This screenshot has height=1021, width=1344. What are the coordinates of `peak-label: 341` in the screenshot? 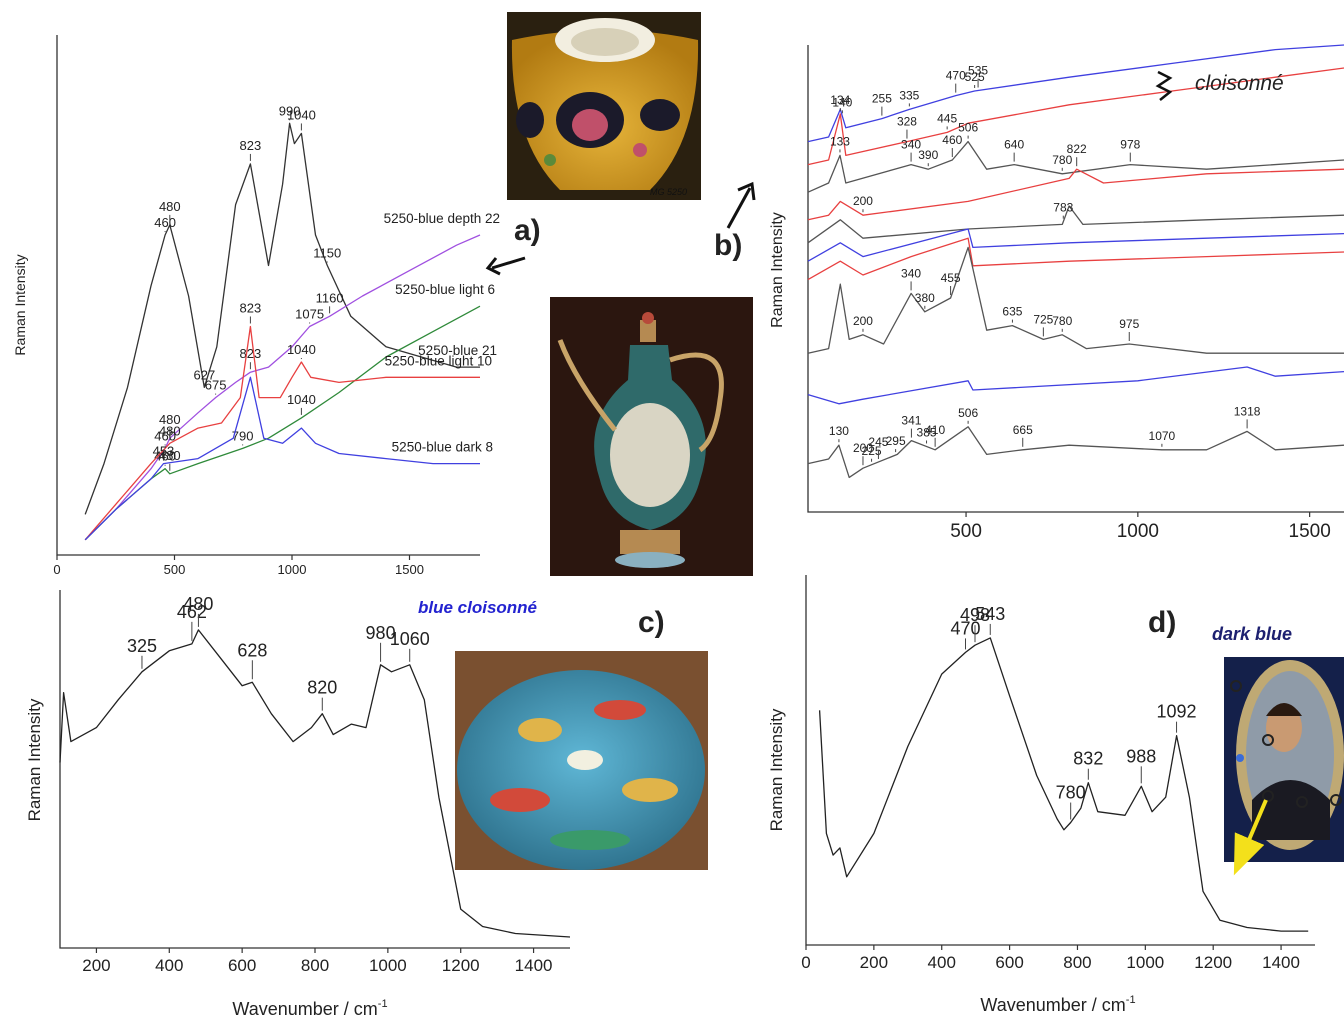 It's located at (911, 421).